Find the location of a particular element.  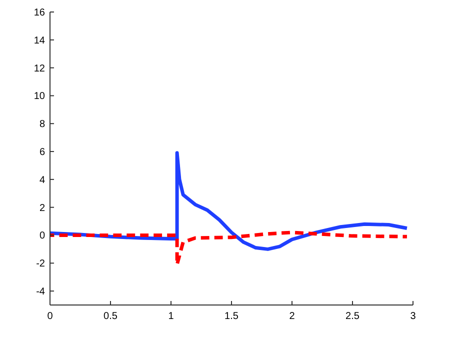

y-tick-label: 6 is located at coordinates (42, 152).